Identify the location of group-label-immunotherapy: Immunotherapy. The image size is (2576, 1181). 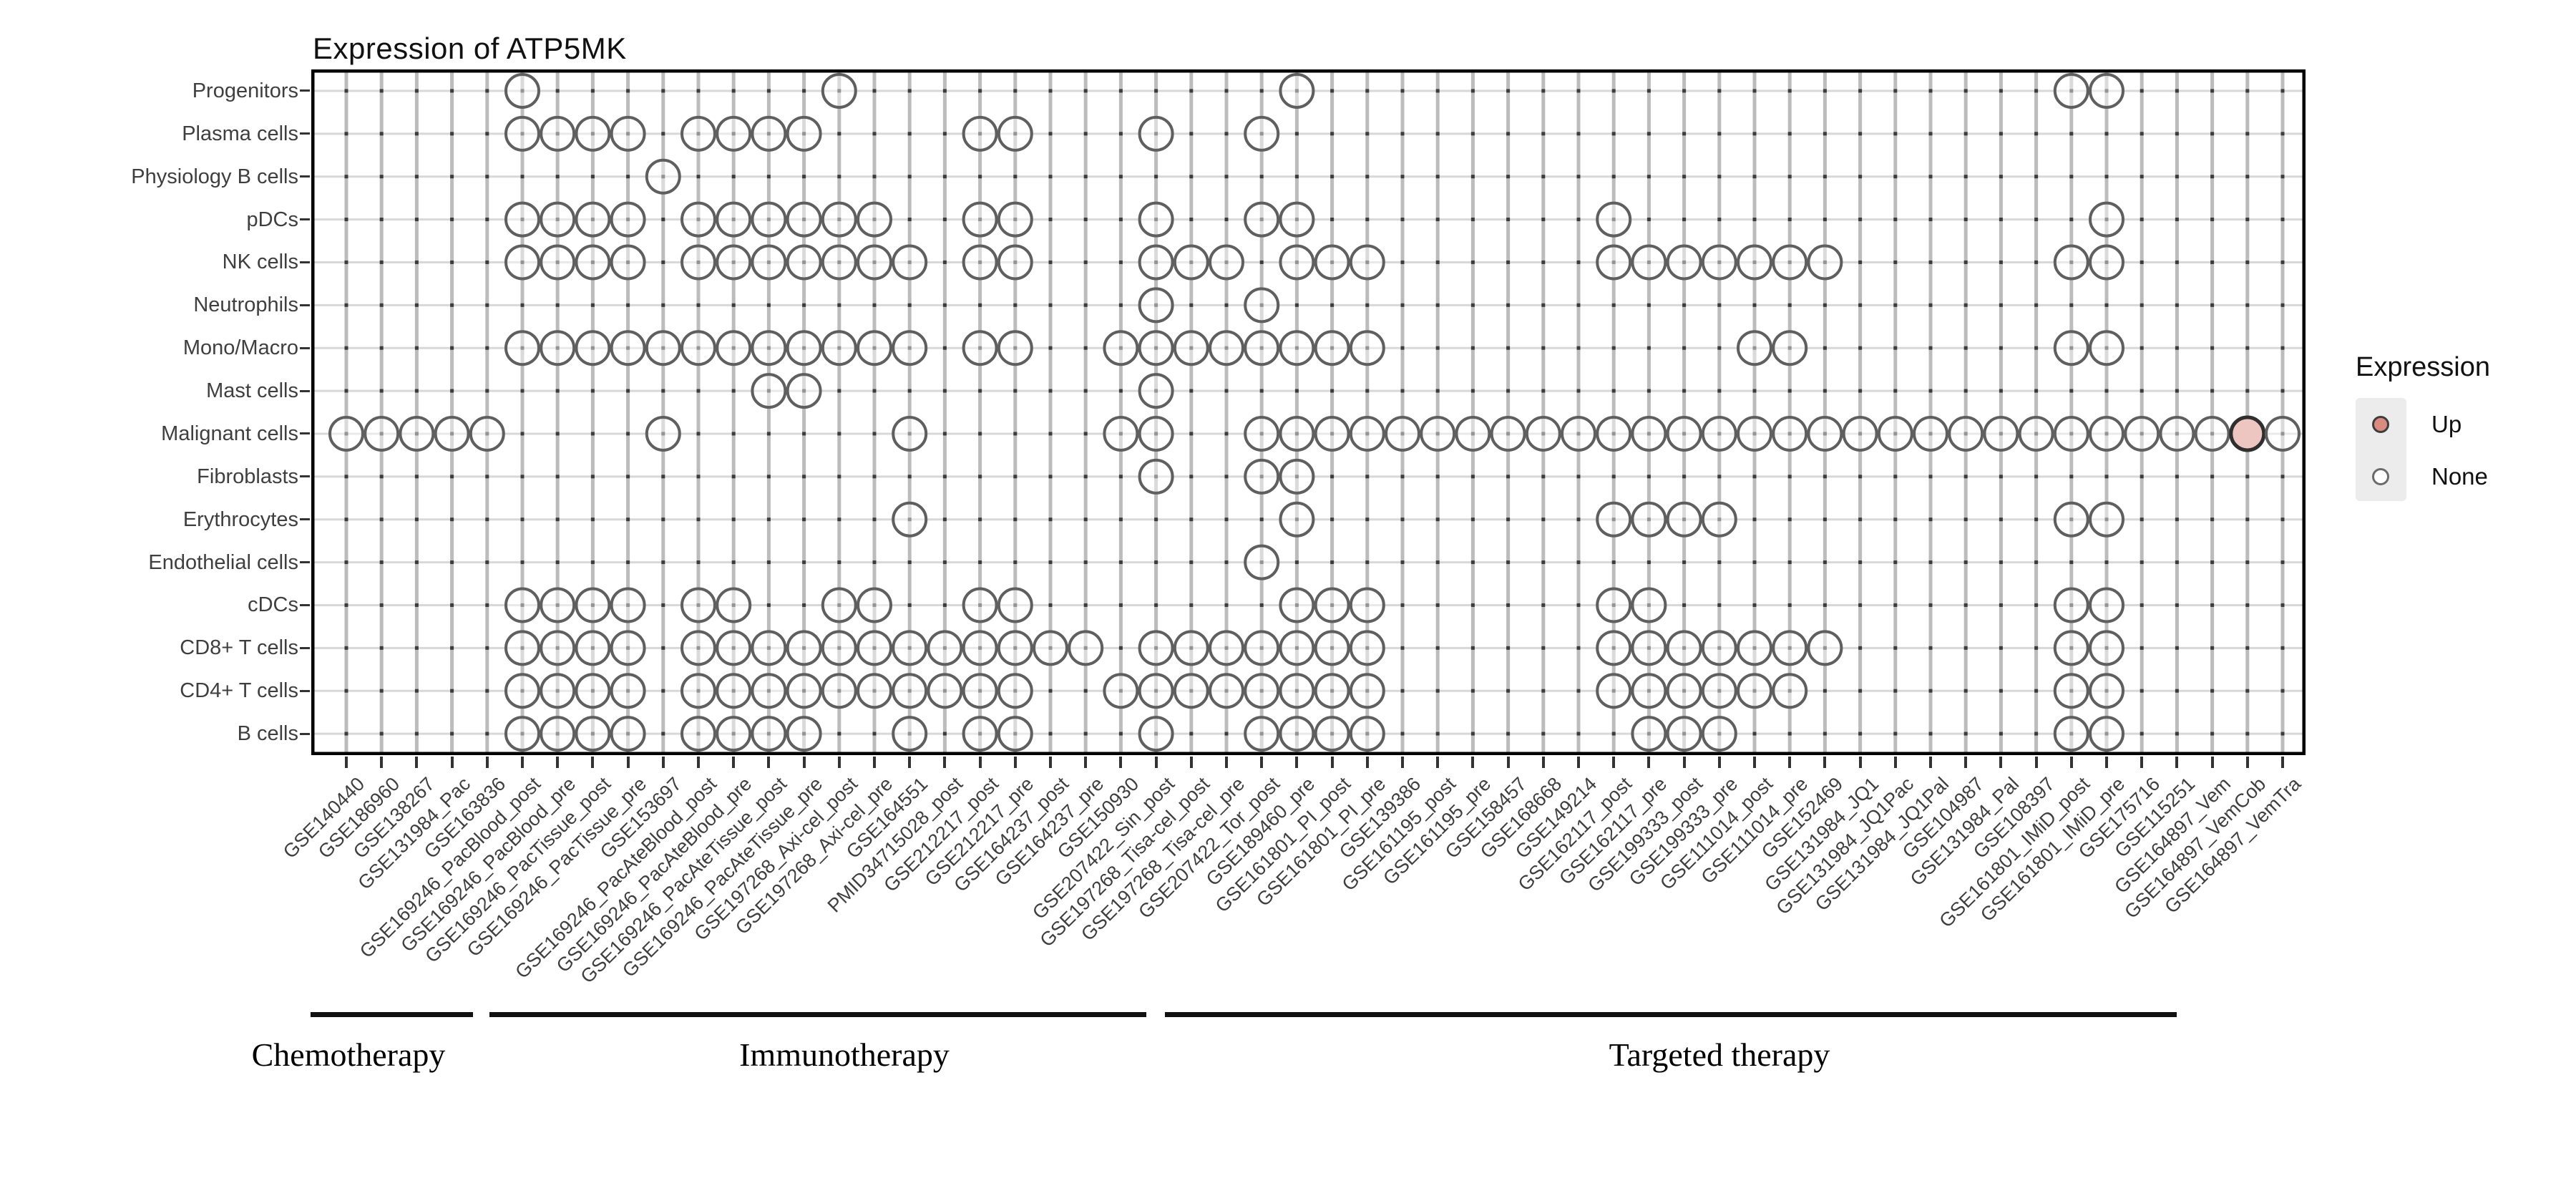
(844, 1054).